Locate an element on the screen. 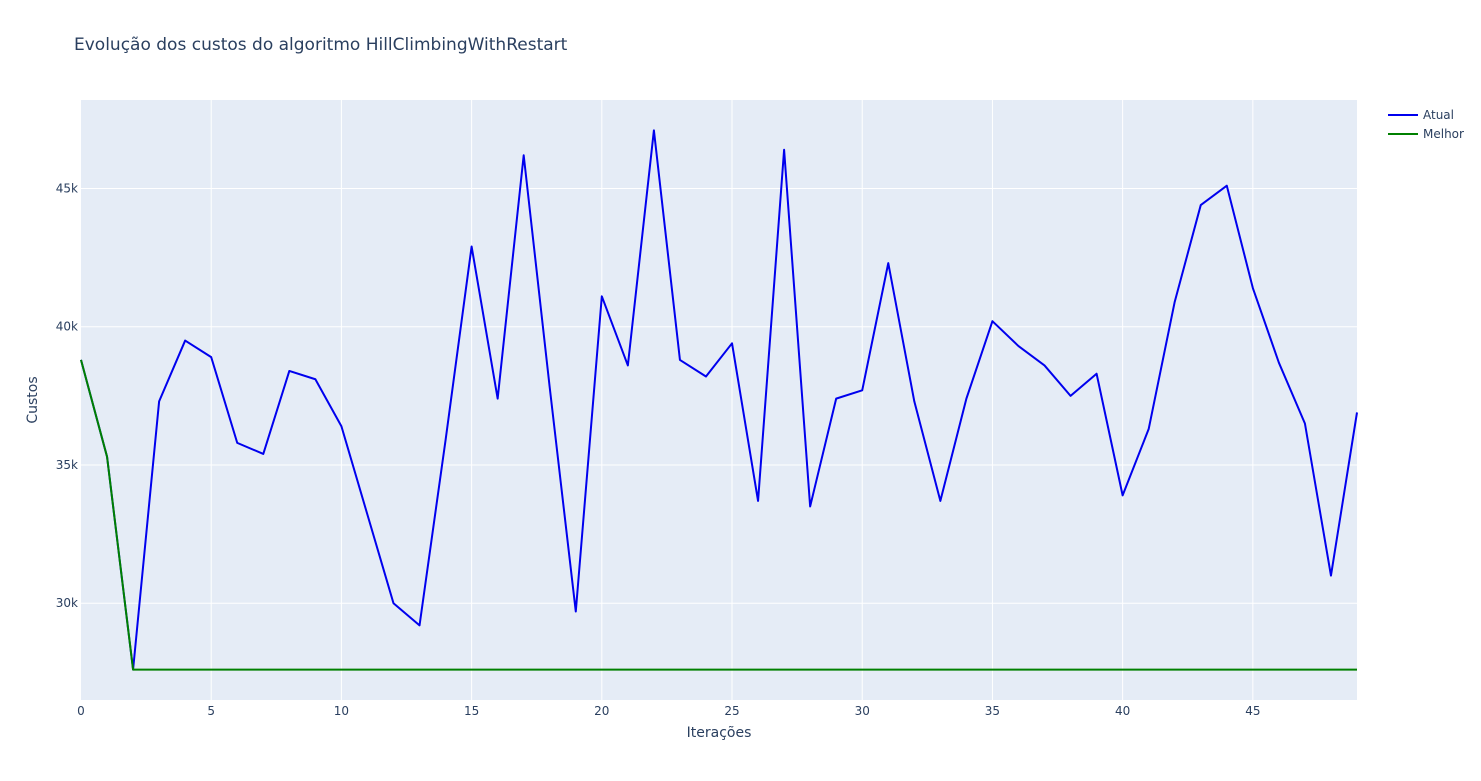  y-tick-label: 30k is located at coordinates (67, 603).